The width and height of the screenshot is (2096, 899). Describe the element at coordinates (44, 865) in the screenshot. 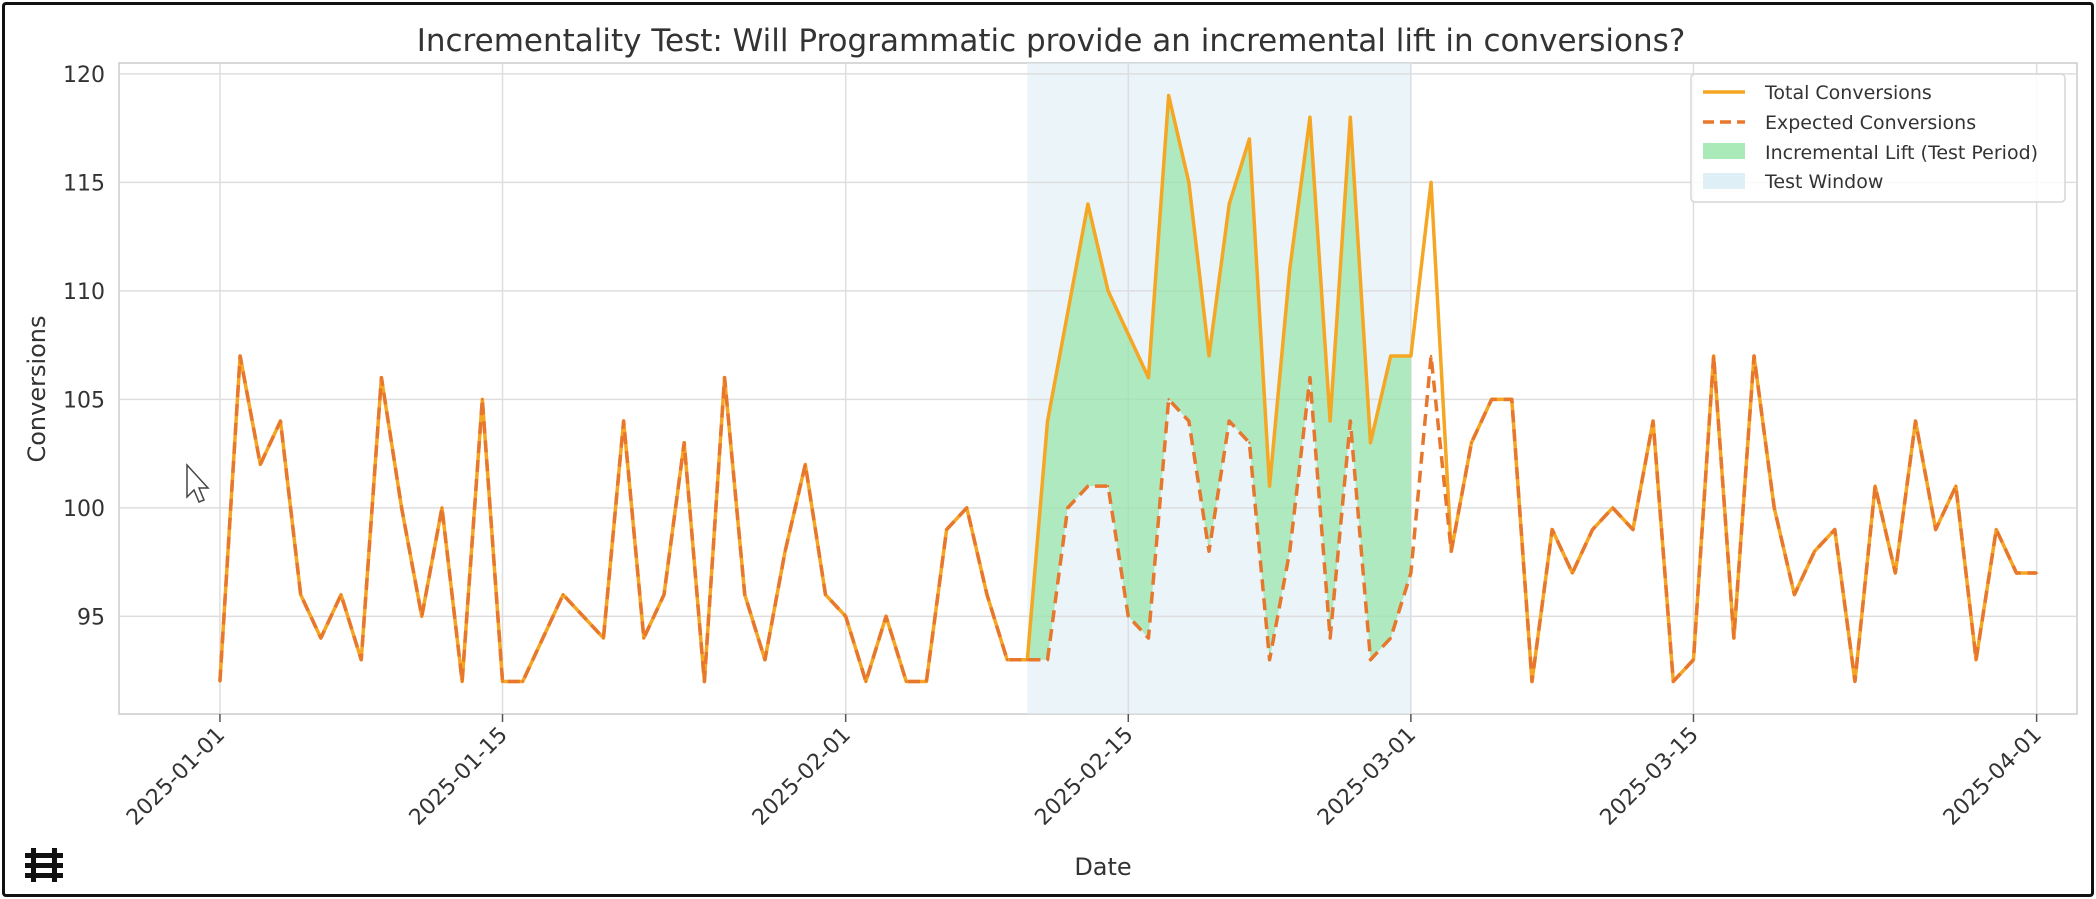

I see `app-logo-icon` at that location.